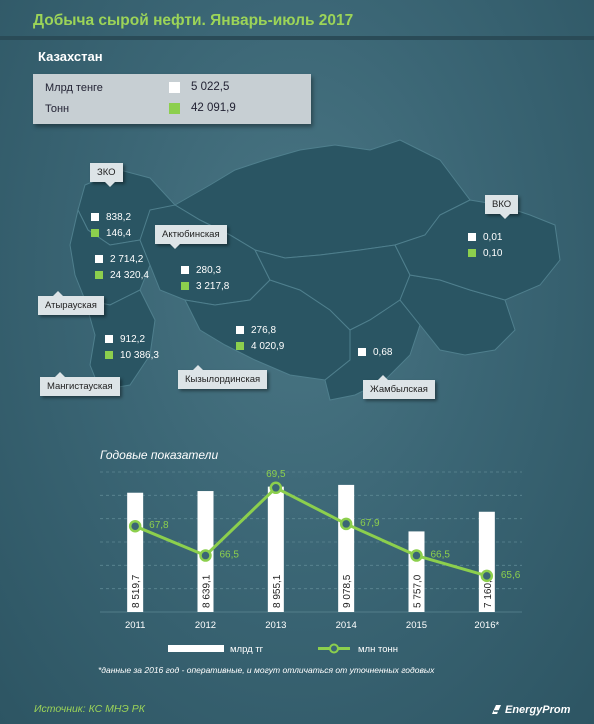 The height and width of the screenshot is (724, 594). What do you see at coordinates (133, 339) in the screenshot?
I see `stat-value: 912,2` at bounding box center [133, 339].